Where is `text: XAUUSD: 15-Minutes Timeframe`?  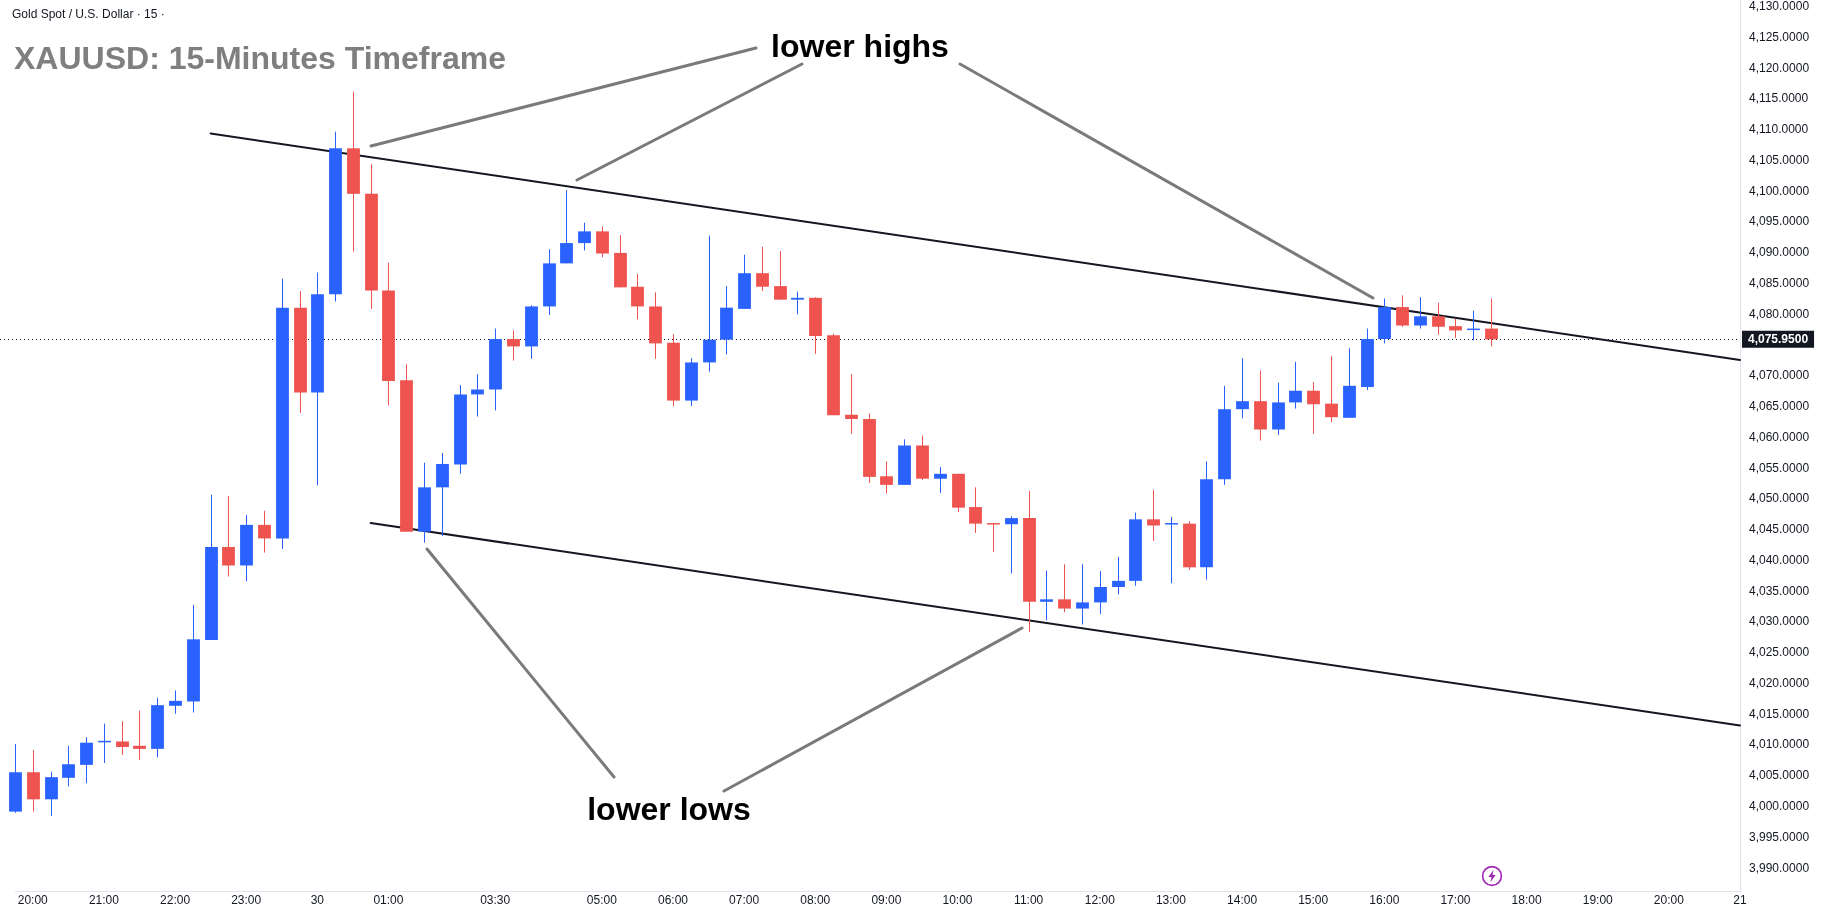
text: XAUUSD: 15-Minutes Timeframe is located at coordinates (260, 58).